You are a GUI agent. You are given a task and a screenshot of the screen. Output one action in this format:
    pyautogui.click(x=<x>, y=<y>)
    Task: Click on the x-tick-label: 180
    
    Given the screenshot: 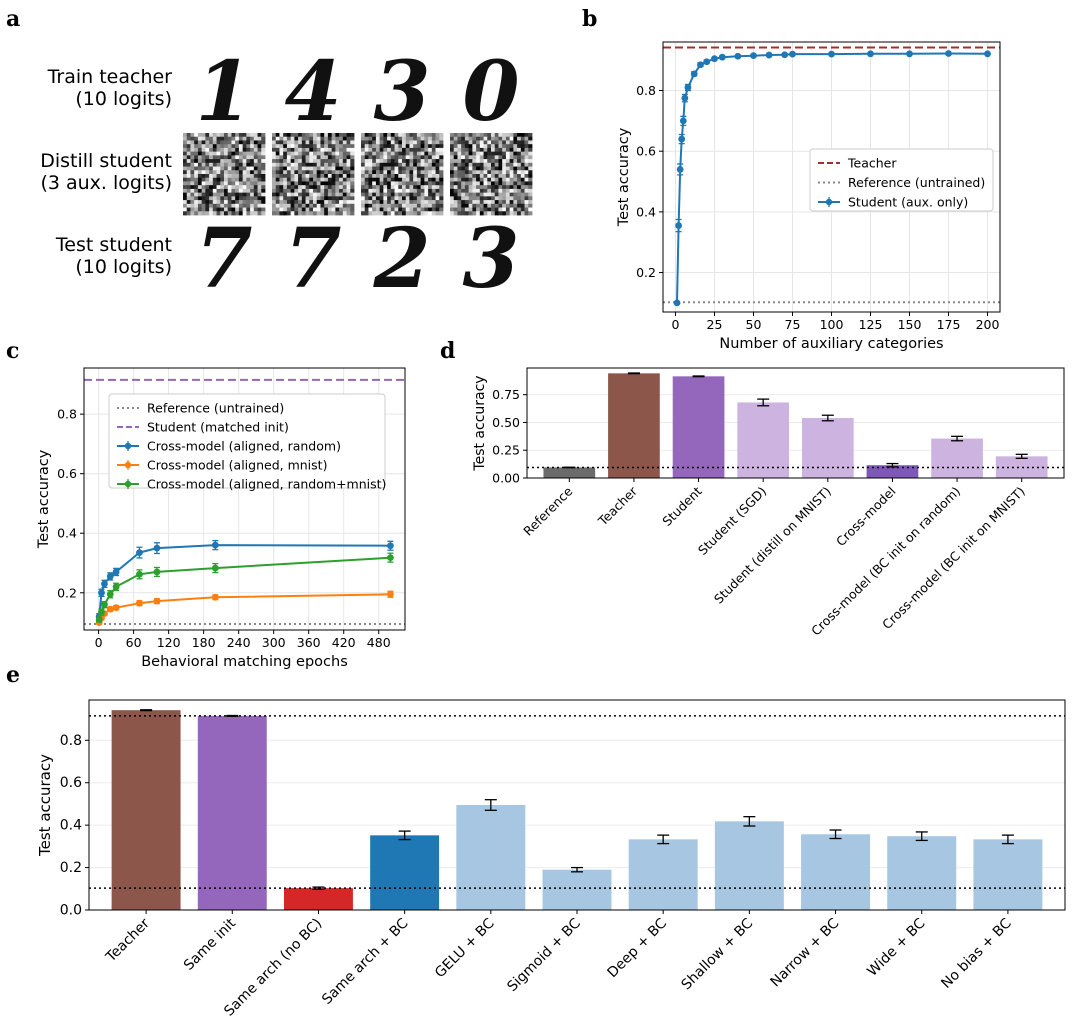 What is the action you would take?
    pyautogui.click(x=204, y=642)
    